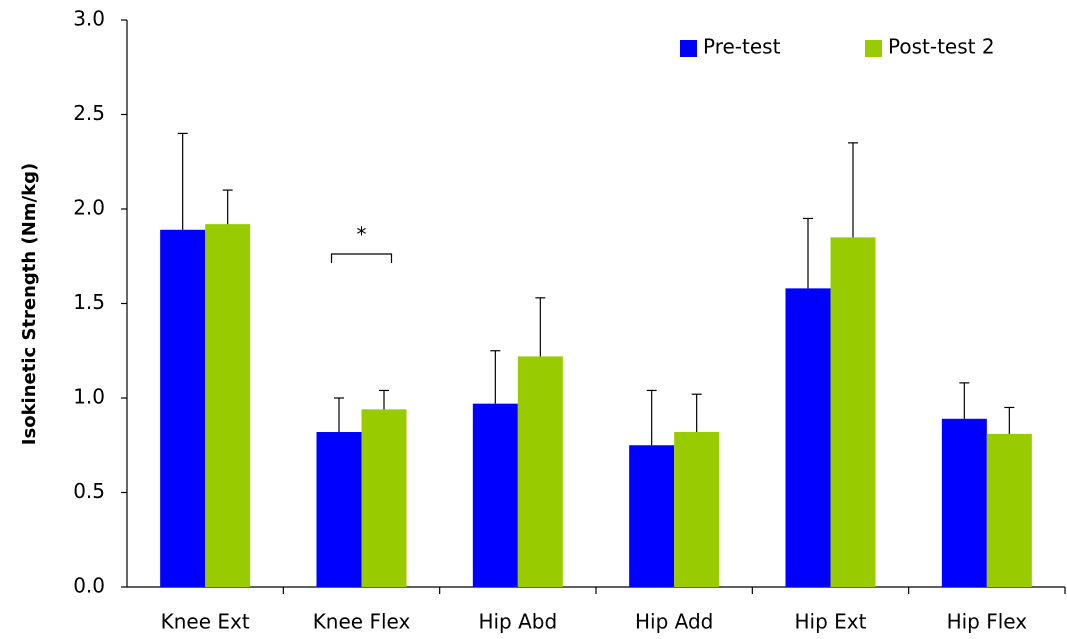  What do you see at coordinates (674, 622) in the screenshot?
I see `x-tick-label: Hip Add` at bounding box center [674, 622].